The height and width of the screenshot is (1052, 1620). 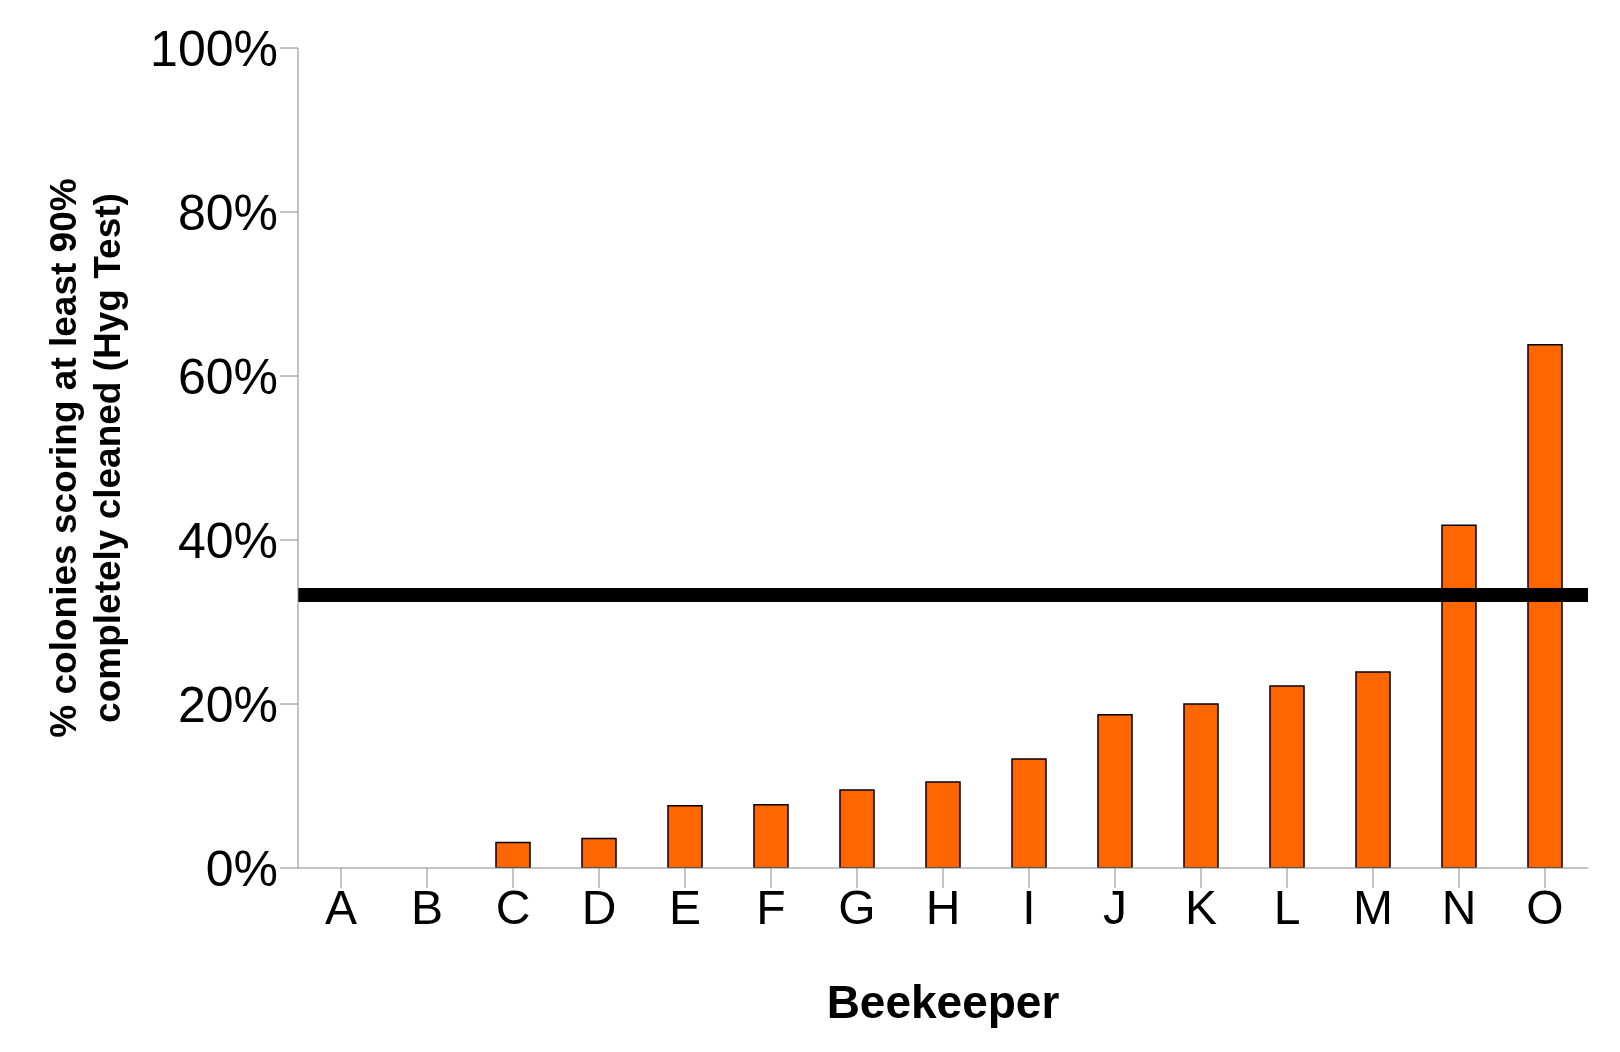 I want to click on y-tick-label: 100%, so click(x=214, y=48).